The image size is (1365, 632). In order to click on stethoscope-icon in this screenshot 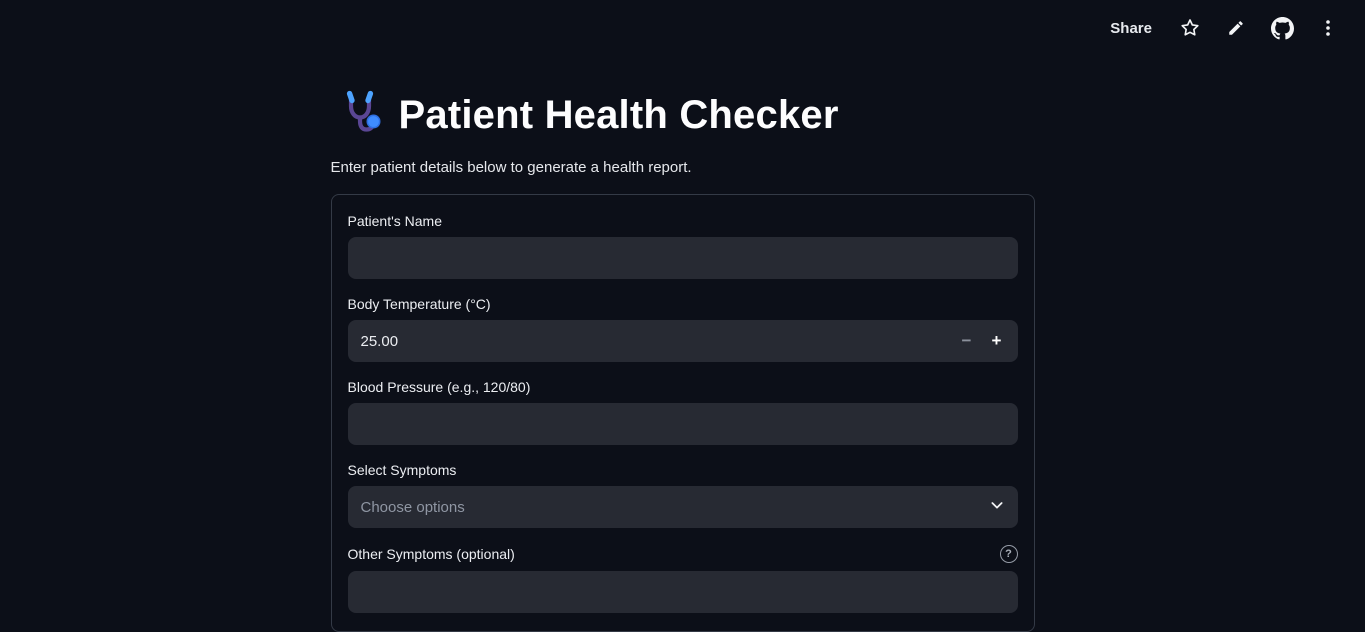, I will do `click(361, 114)`.